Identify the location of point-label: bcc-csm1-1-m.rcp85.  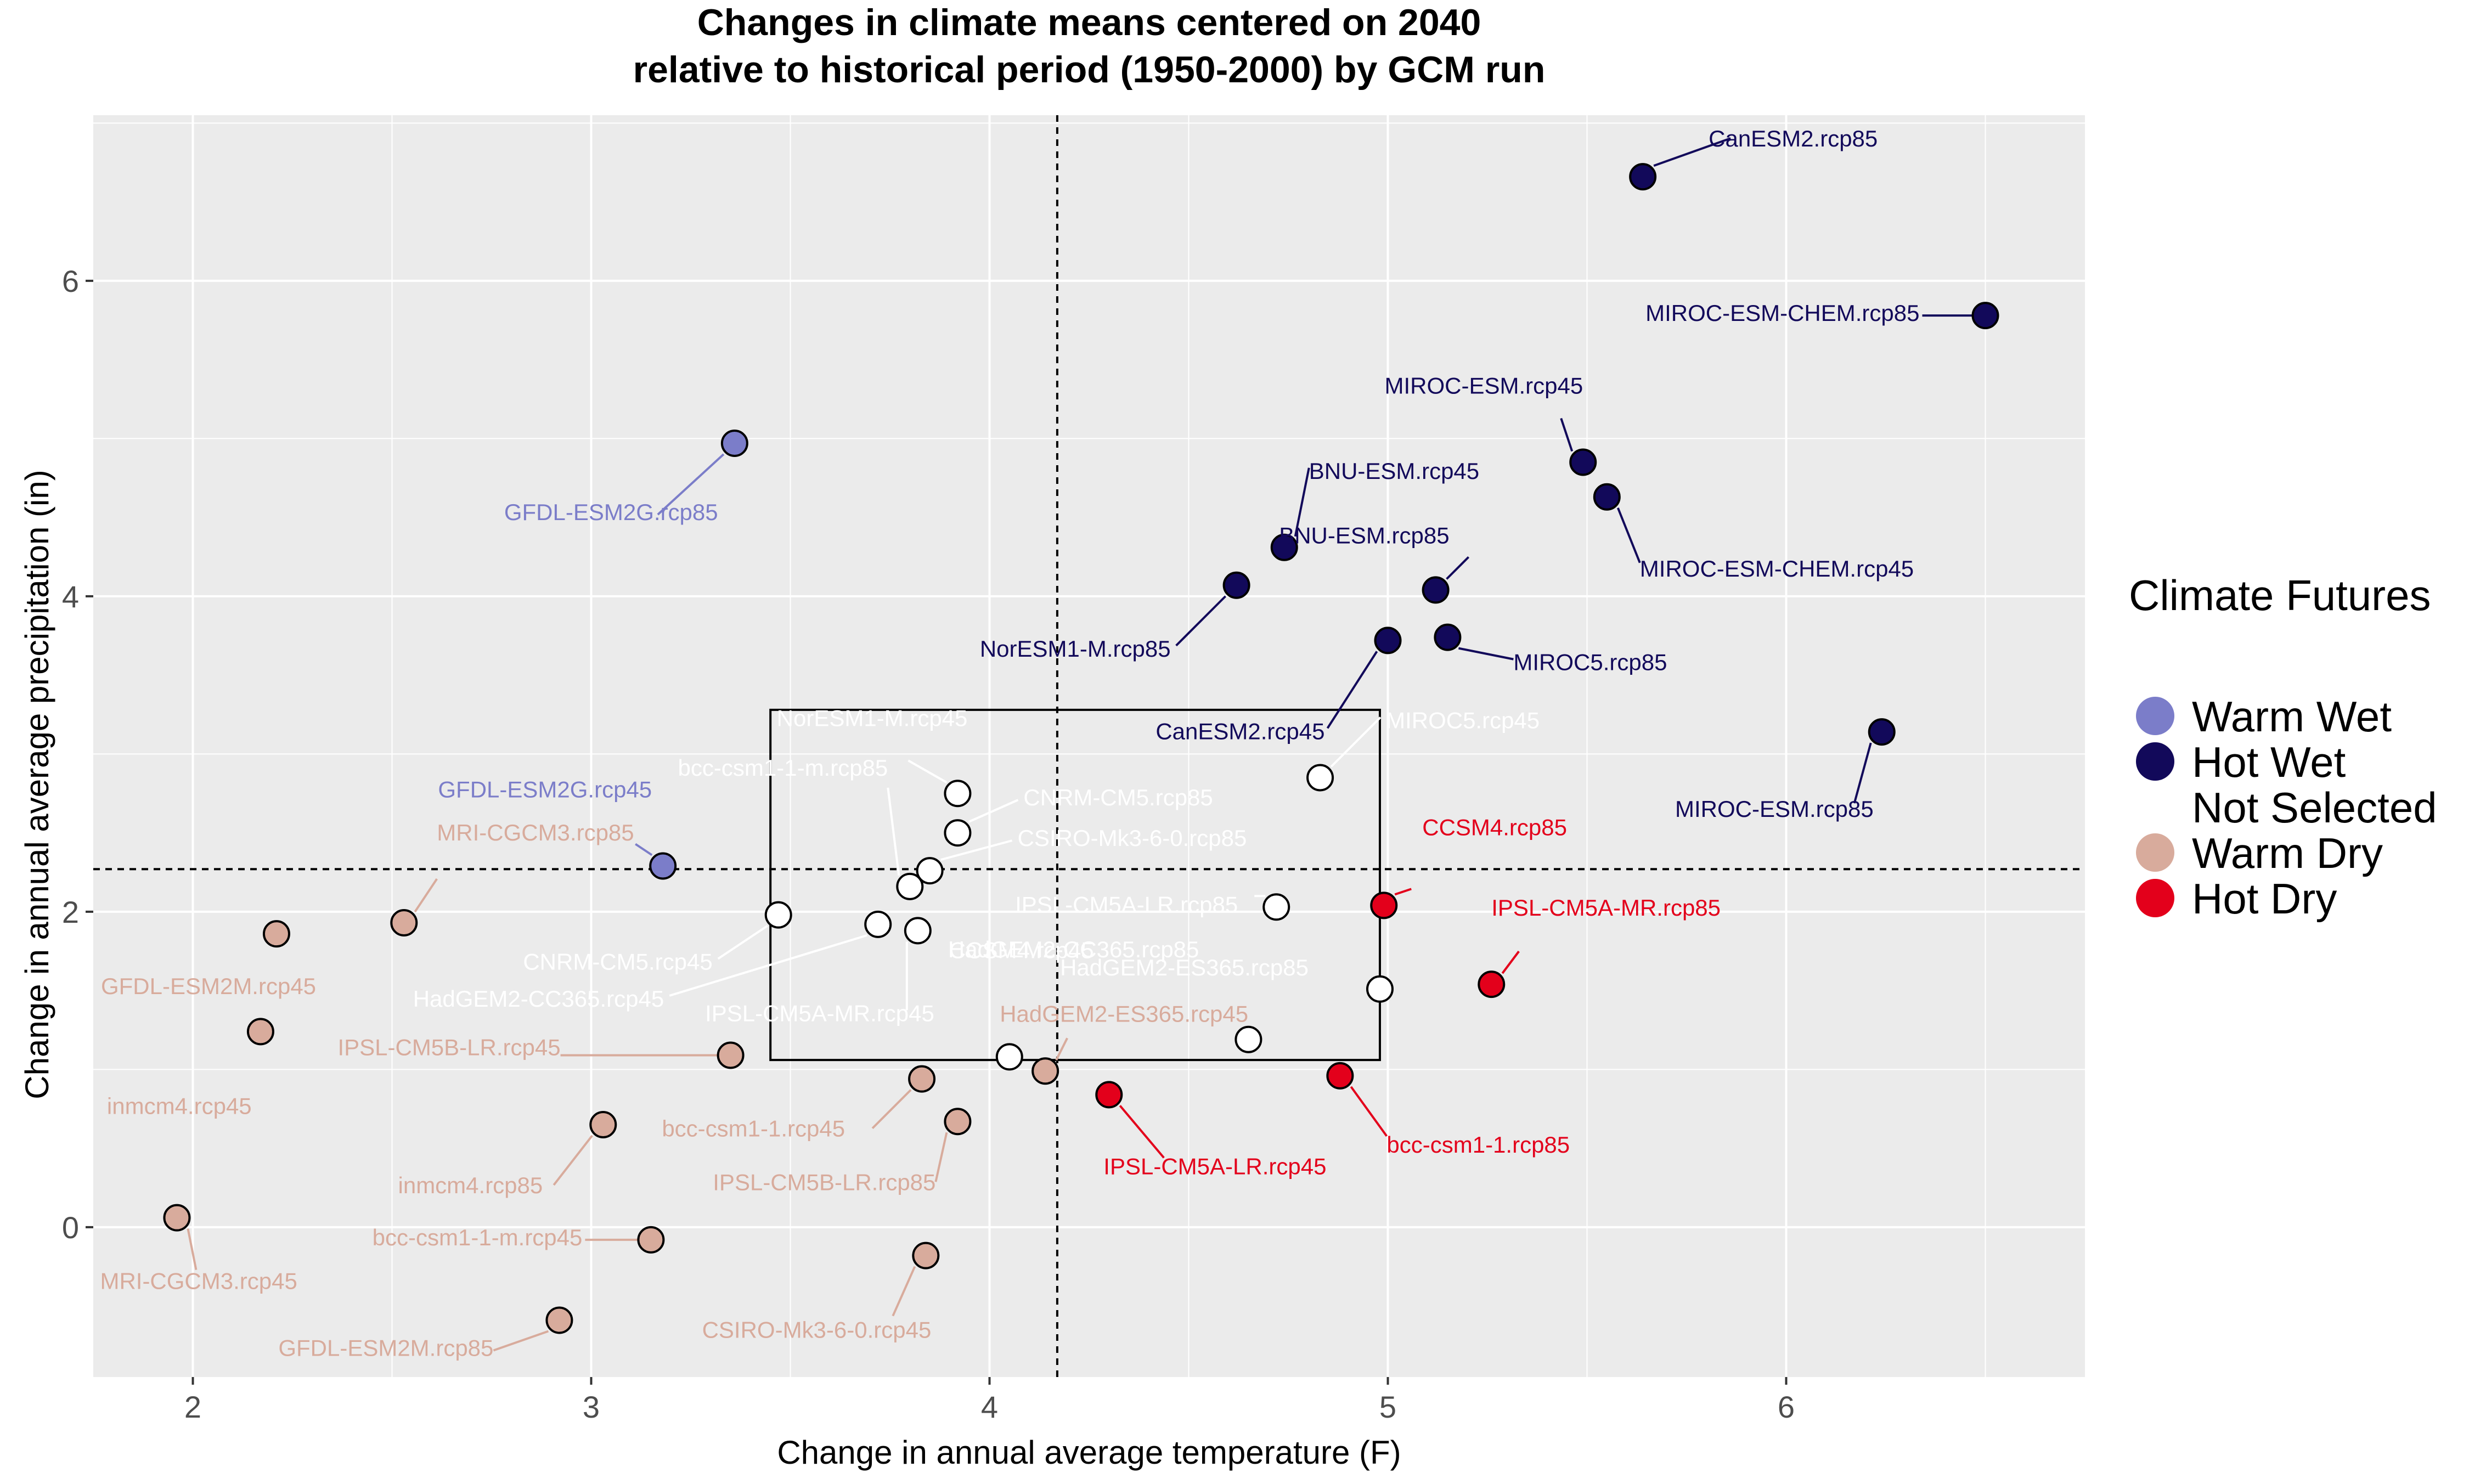
(783, 768).